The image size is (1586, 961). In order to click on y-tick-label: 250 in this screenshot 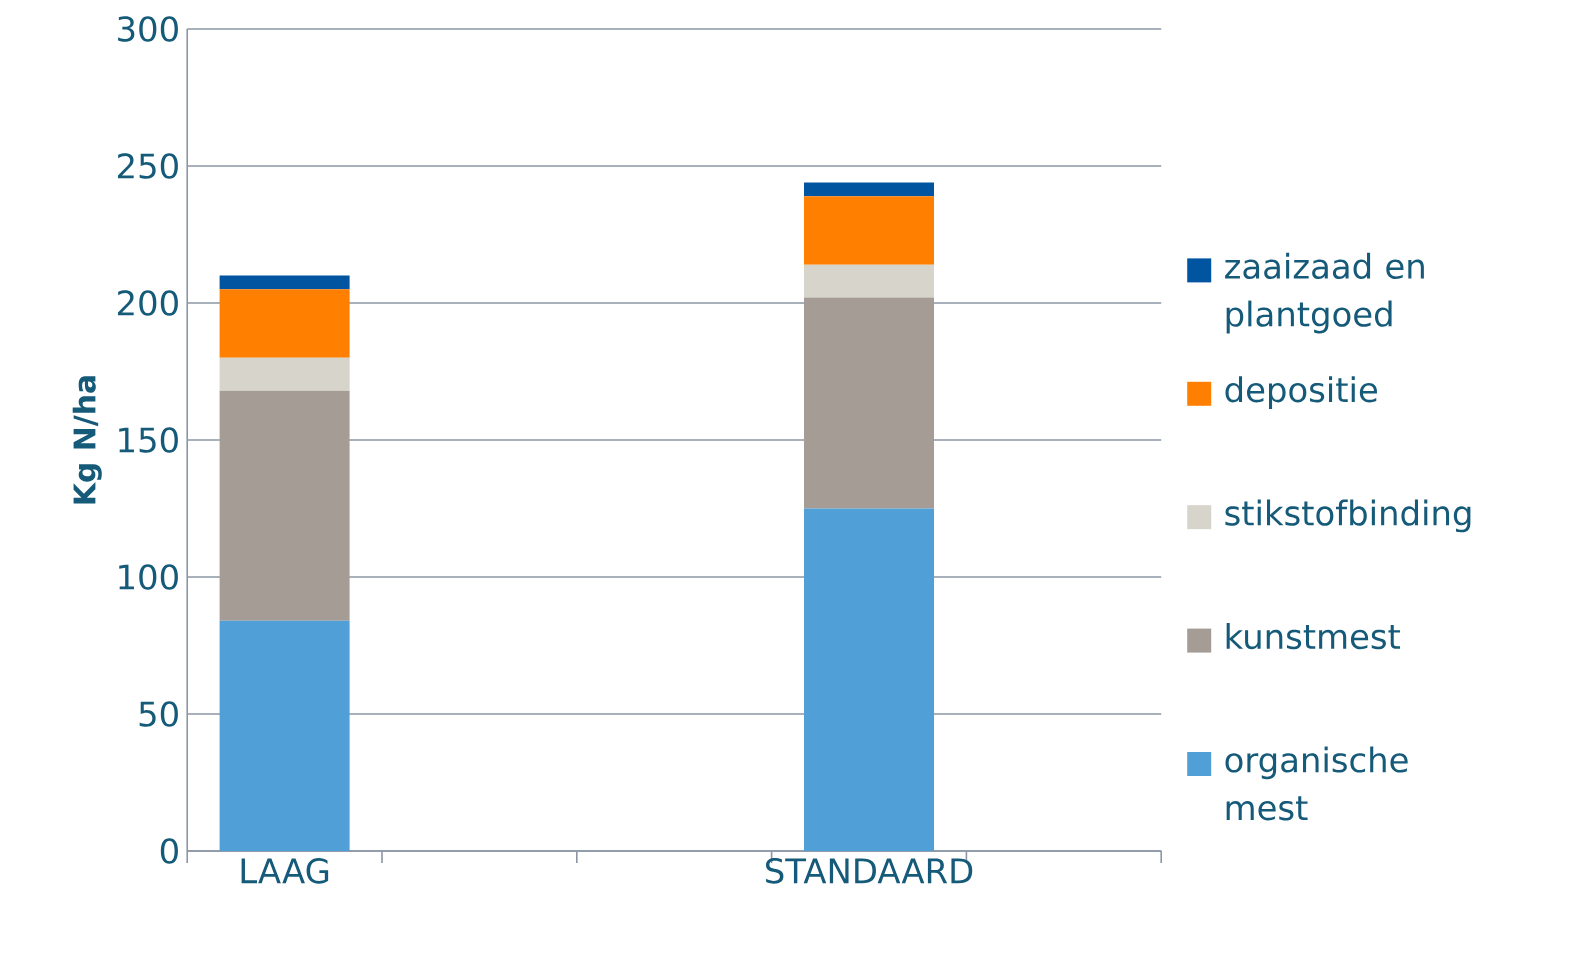, I will do `click(147, 166)`.